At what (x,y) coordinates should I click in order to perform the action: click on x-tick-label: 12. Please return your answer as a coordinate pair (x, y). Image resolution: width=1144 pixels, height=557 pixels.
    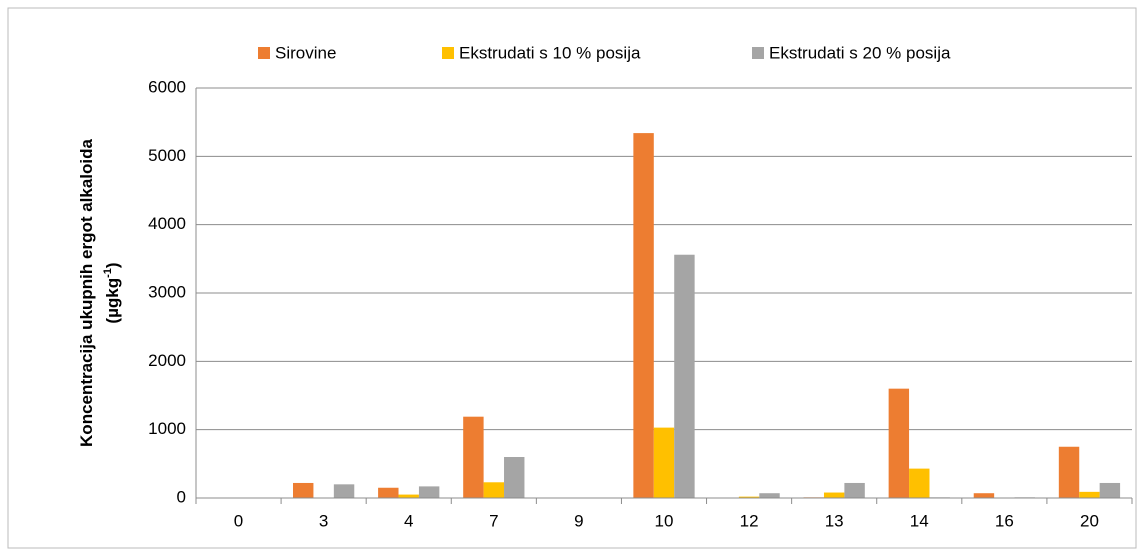
    Looking at the image, I should click on (749, 520).